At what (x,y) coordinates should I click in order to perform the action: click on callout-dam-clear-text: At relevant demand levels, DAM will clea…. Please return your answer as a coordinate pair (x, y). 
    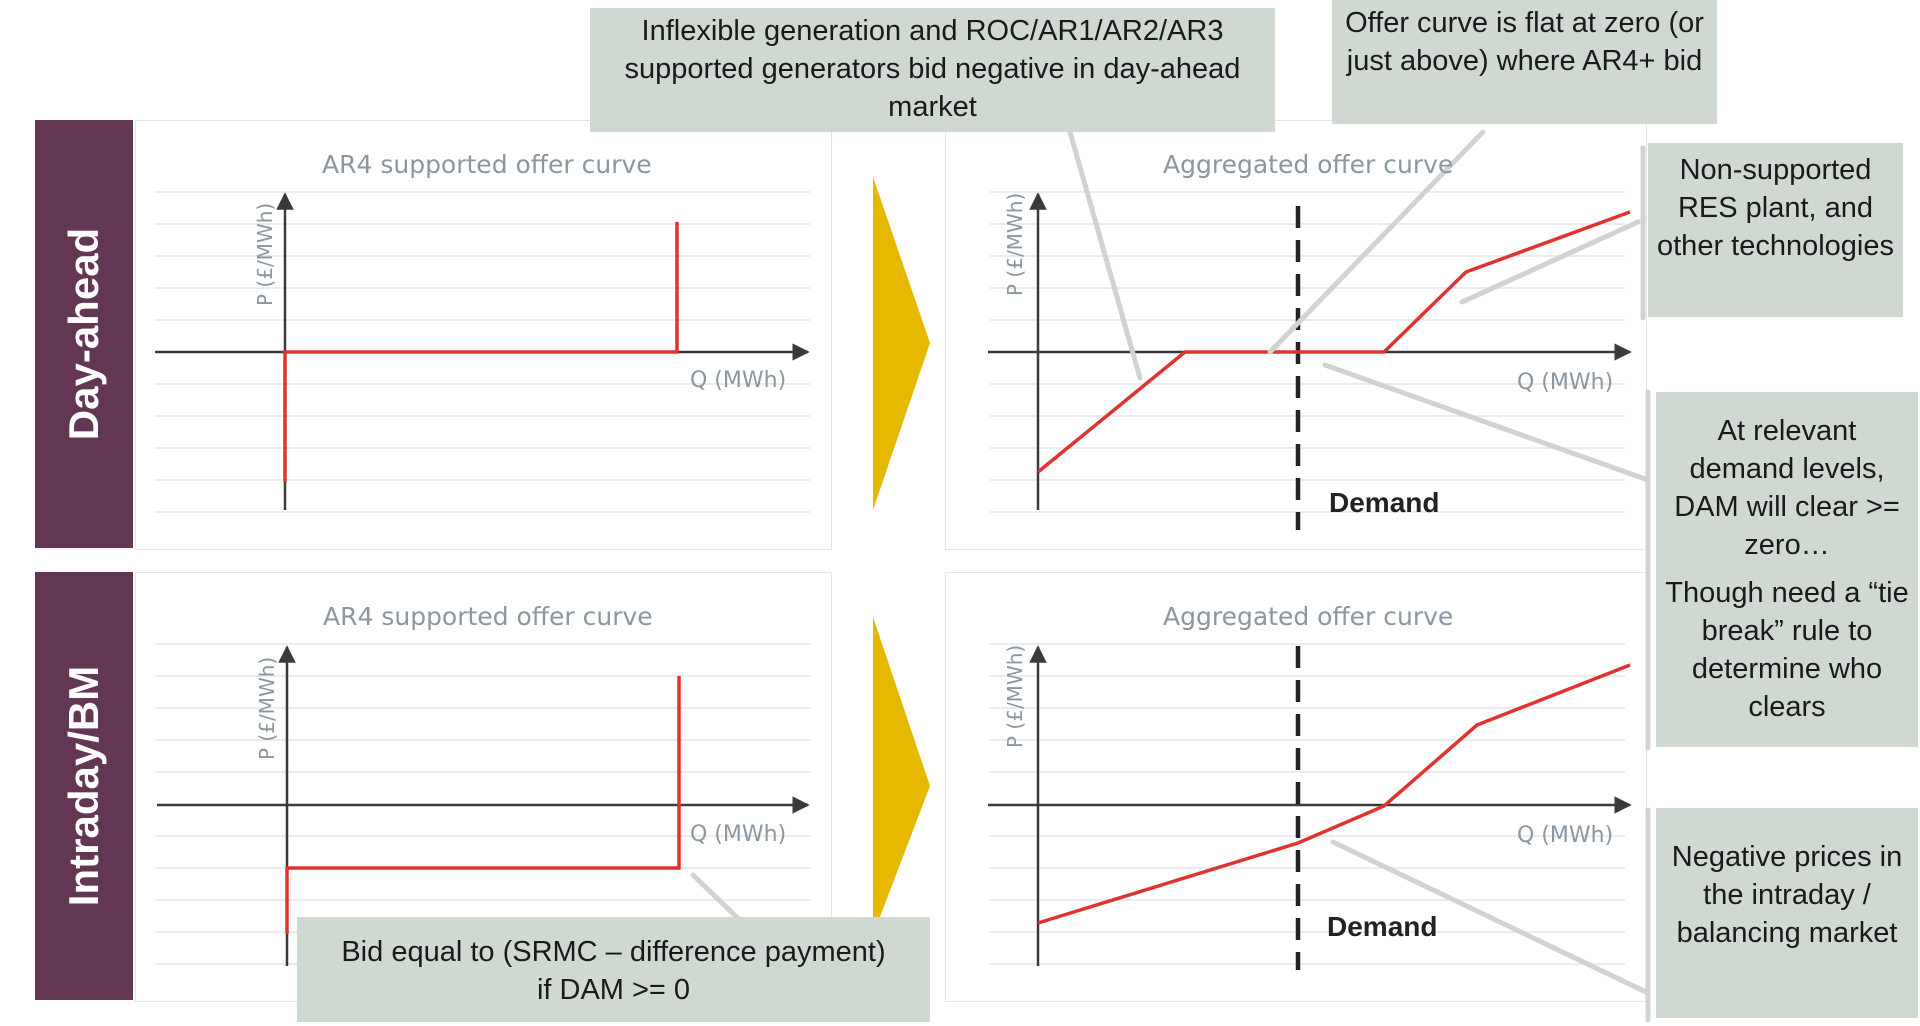
    Looking at the image, I should click on (1787, 488).